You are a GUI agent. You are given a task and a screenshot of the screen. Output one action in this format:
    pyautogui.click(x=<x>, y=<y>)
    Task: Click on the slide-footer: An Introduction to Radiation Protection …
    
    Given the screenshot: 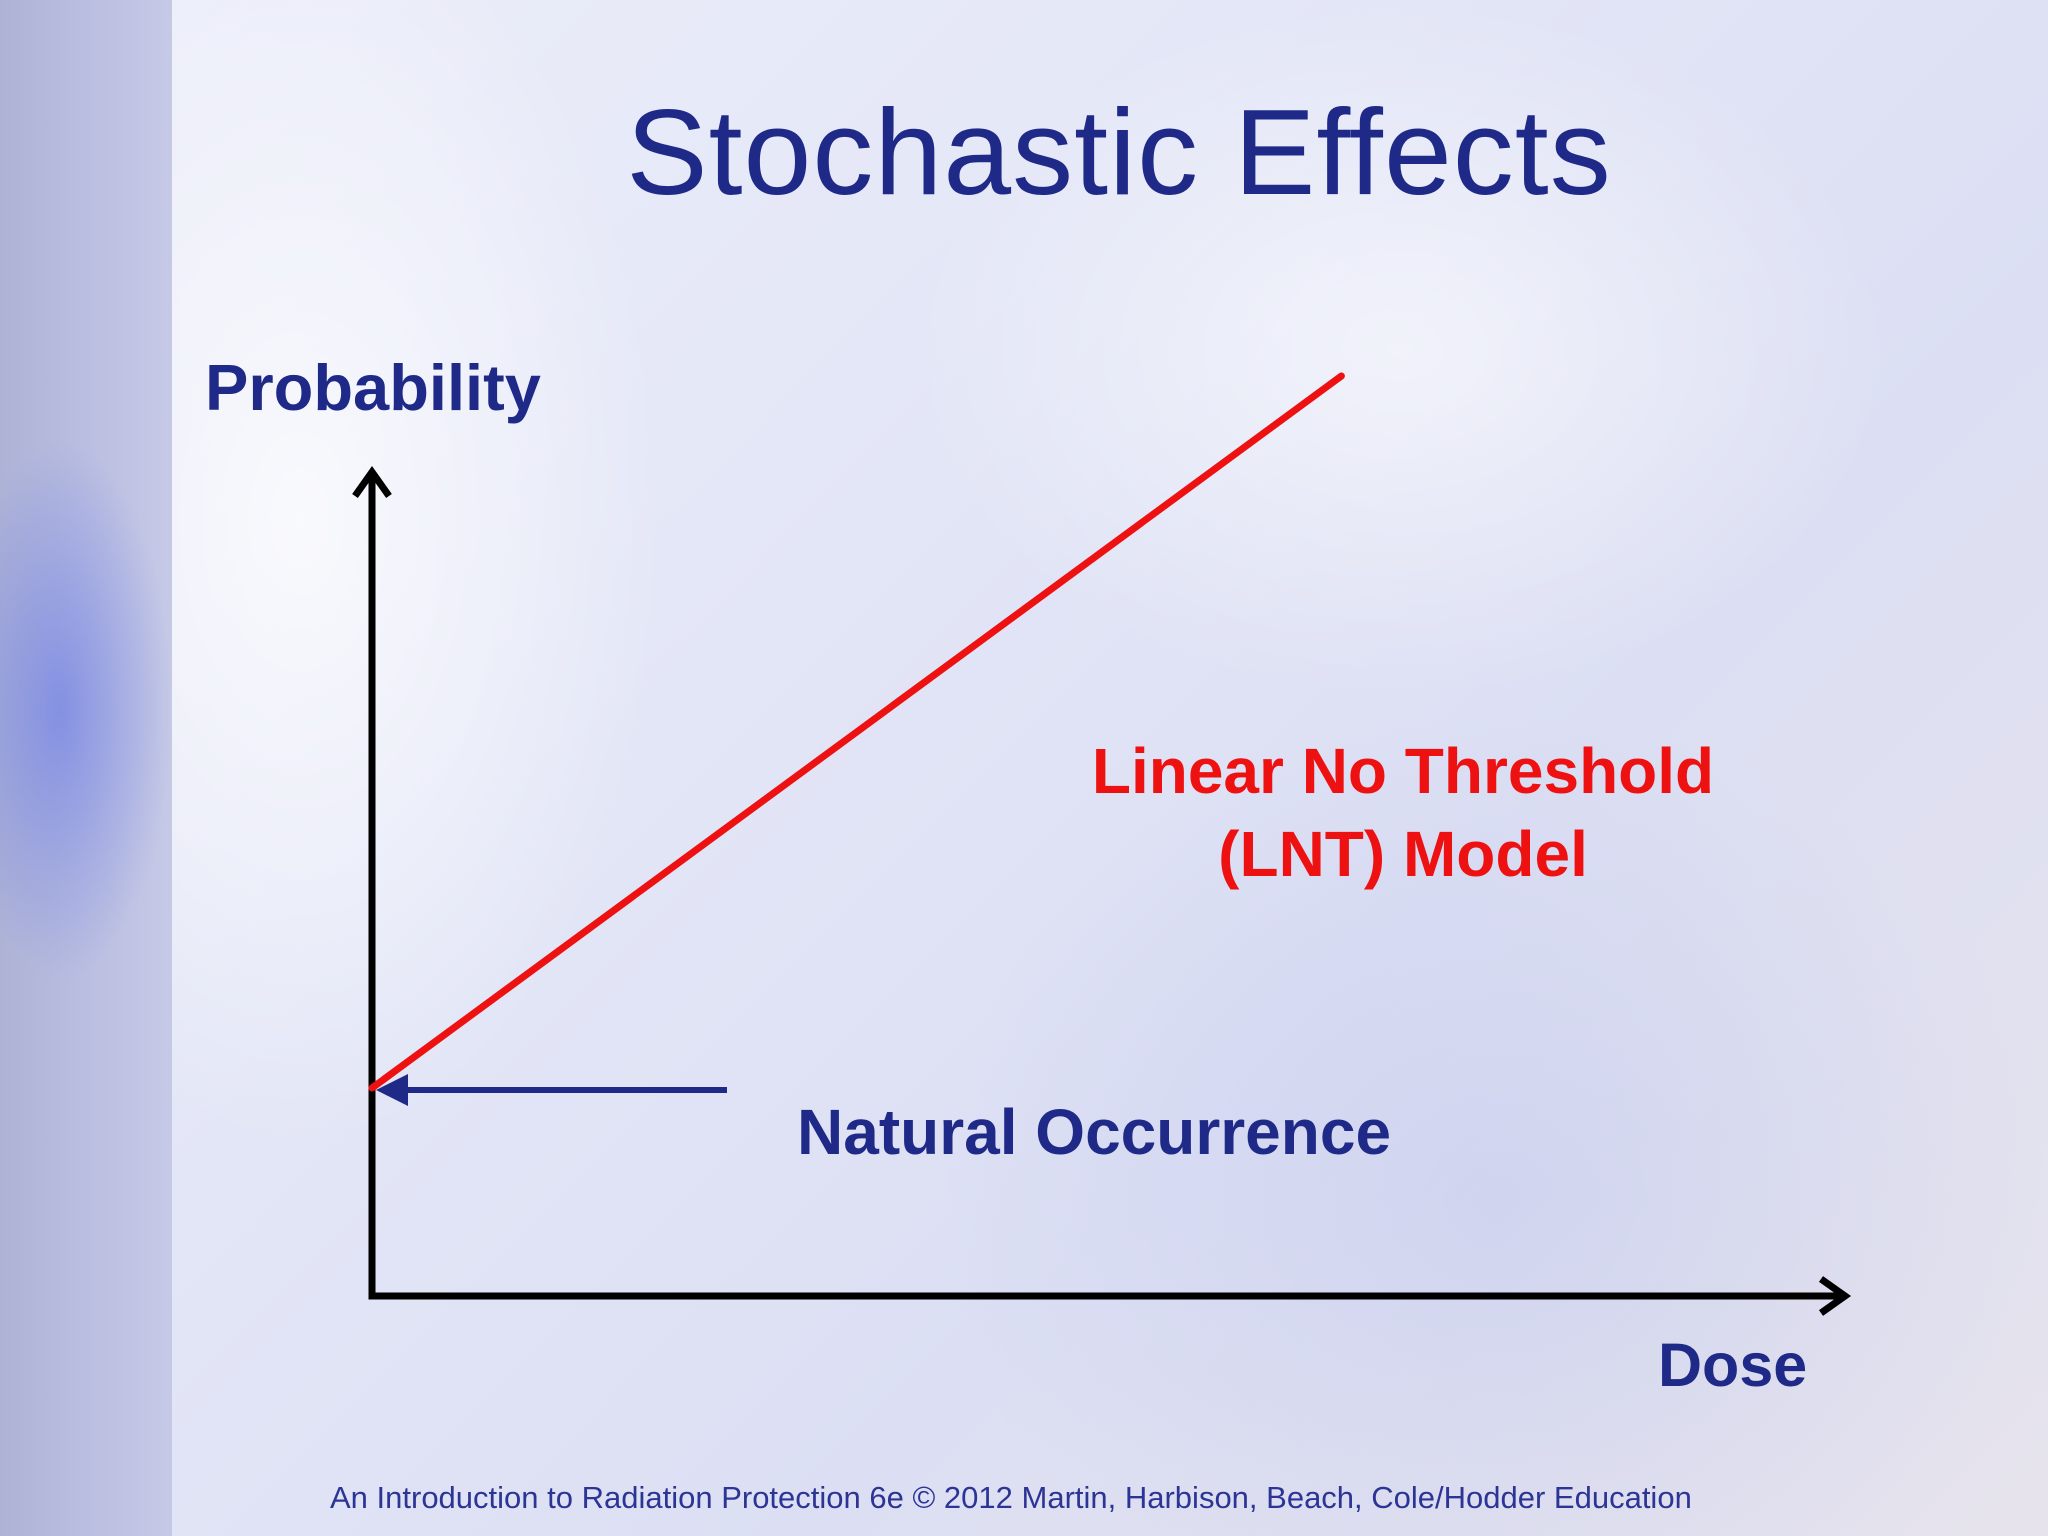 What is the action you would take?
    pyautogui.click(x=1011, y=1497)
    